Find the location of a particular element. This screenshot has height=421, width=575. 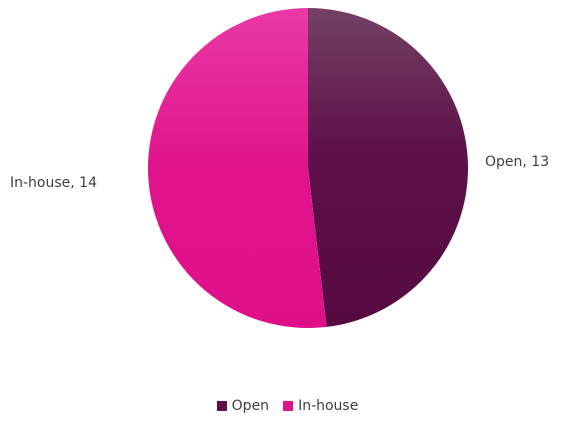

legend: Open In-house is located at coordinates (287, 406).